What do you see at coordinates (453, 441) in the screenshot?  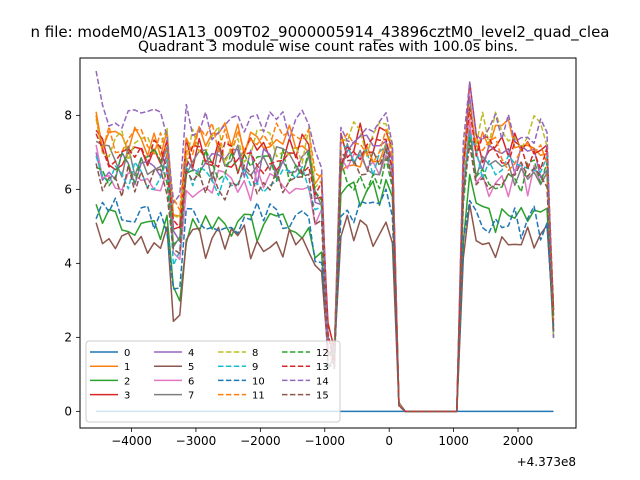 I see `x-tick-label: 1000` at bounding box center [453, 441].